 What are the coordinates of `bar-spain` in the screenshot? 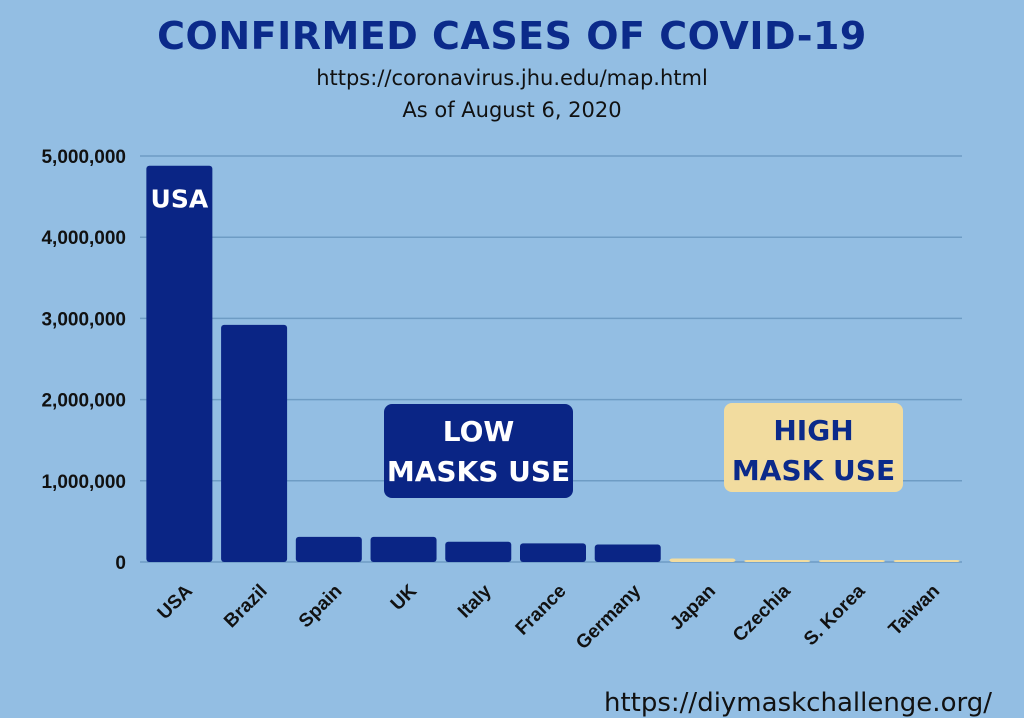 It's located at (328, 549).